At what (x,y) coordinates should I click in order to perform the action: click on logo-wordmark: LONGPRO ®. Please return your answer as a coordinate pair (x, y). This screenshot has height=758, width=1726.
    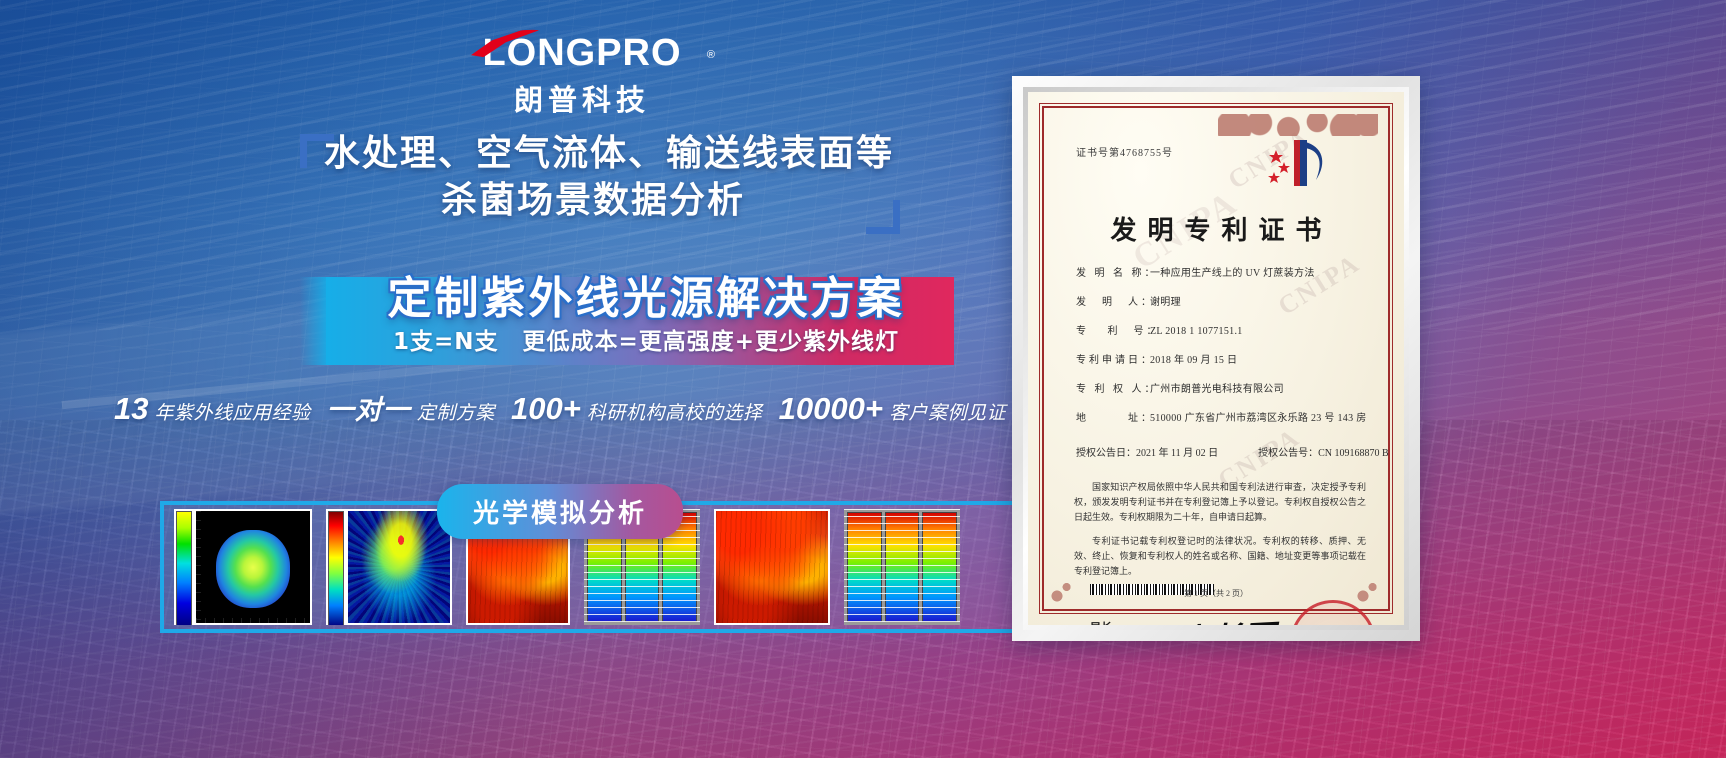
    Looking at the image, I should click on (583, 53).